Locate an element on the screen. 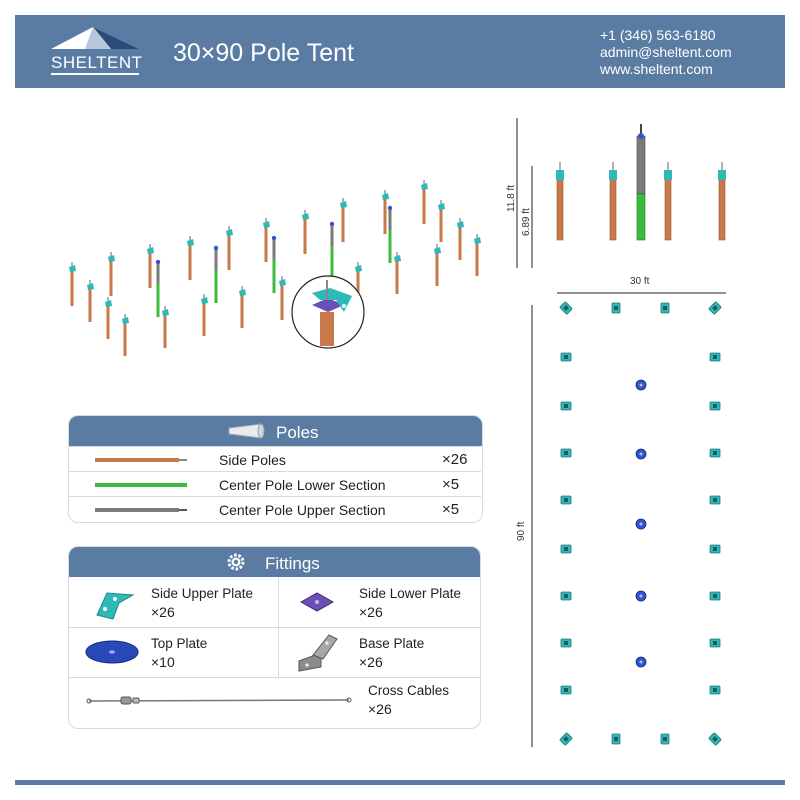  footer-bar is located at coordinates (400, 782).